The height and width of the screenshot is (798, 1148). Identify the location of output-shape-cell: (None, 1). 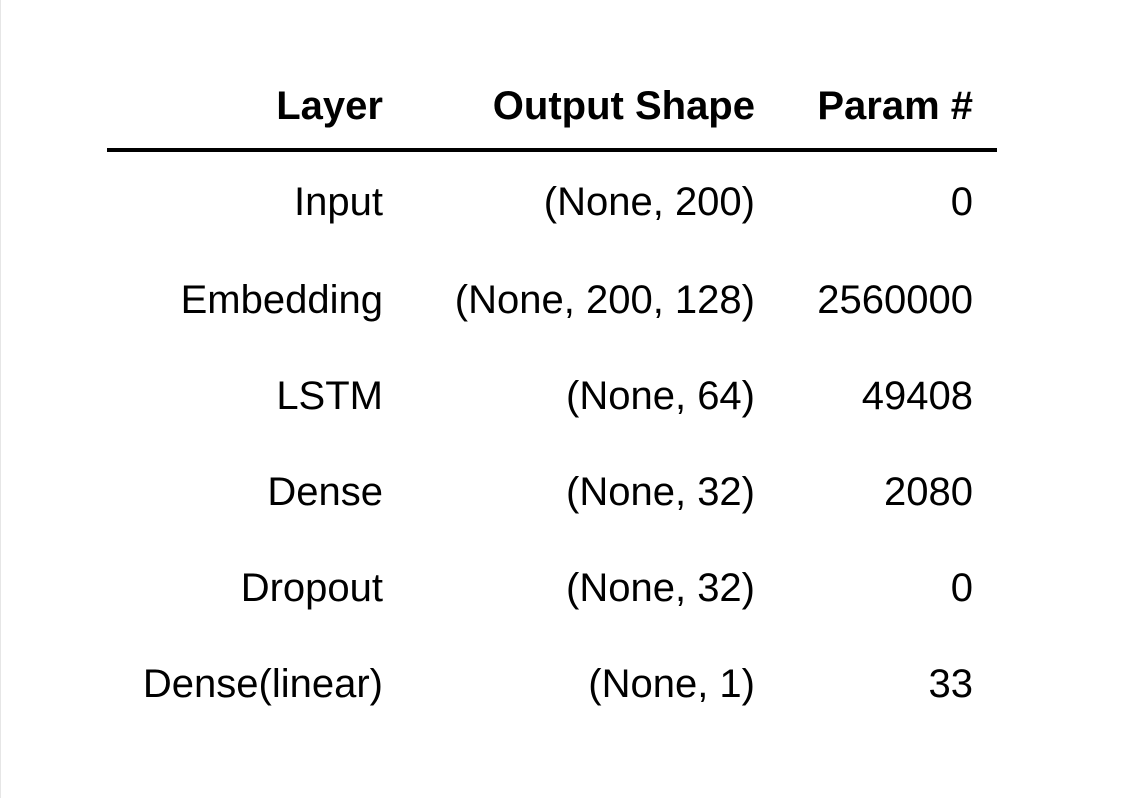
(671, 684).